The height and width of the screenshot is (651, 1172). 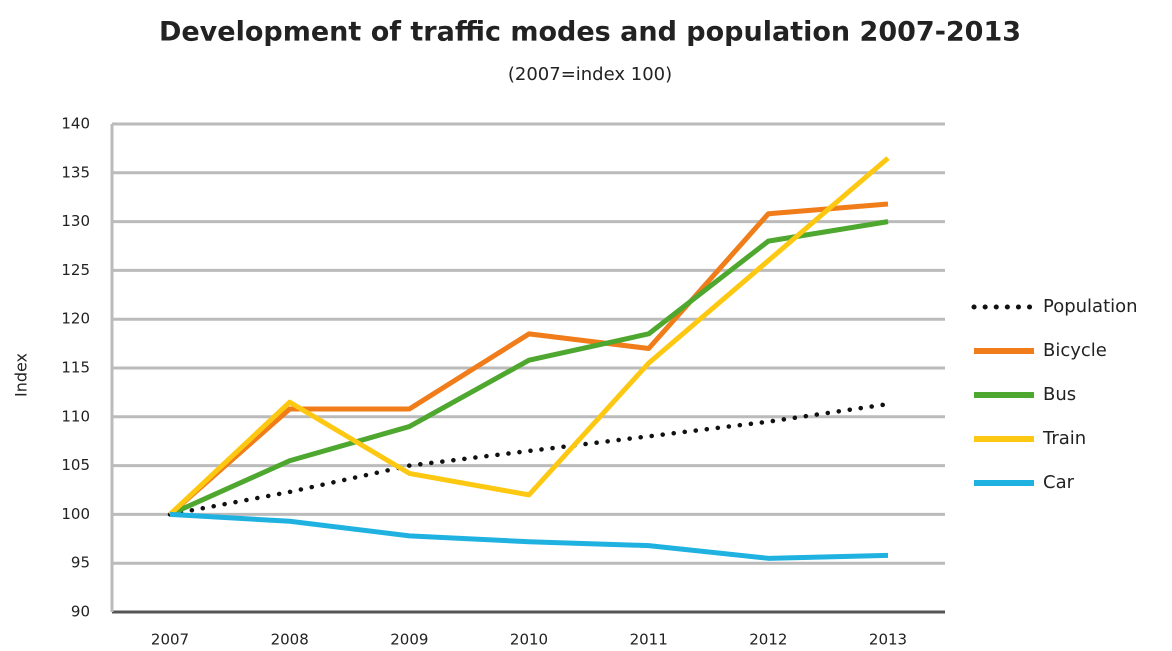 What do you see at coordinates (1064, 438) in the screenshot?
I see `legend-label: Train` at bounding box center [1064, 438].